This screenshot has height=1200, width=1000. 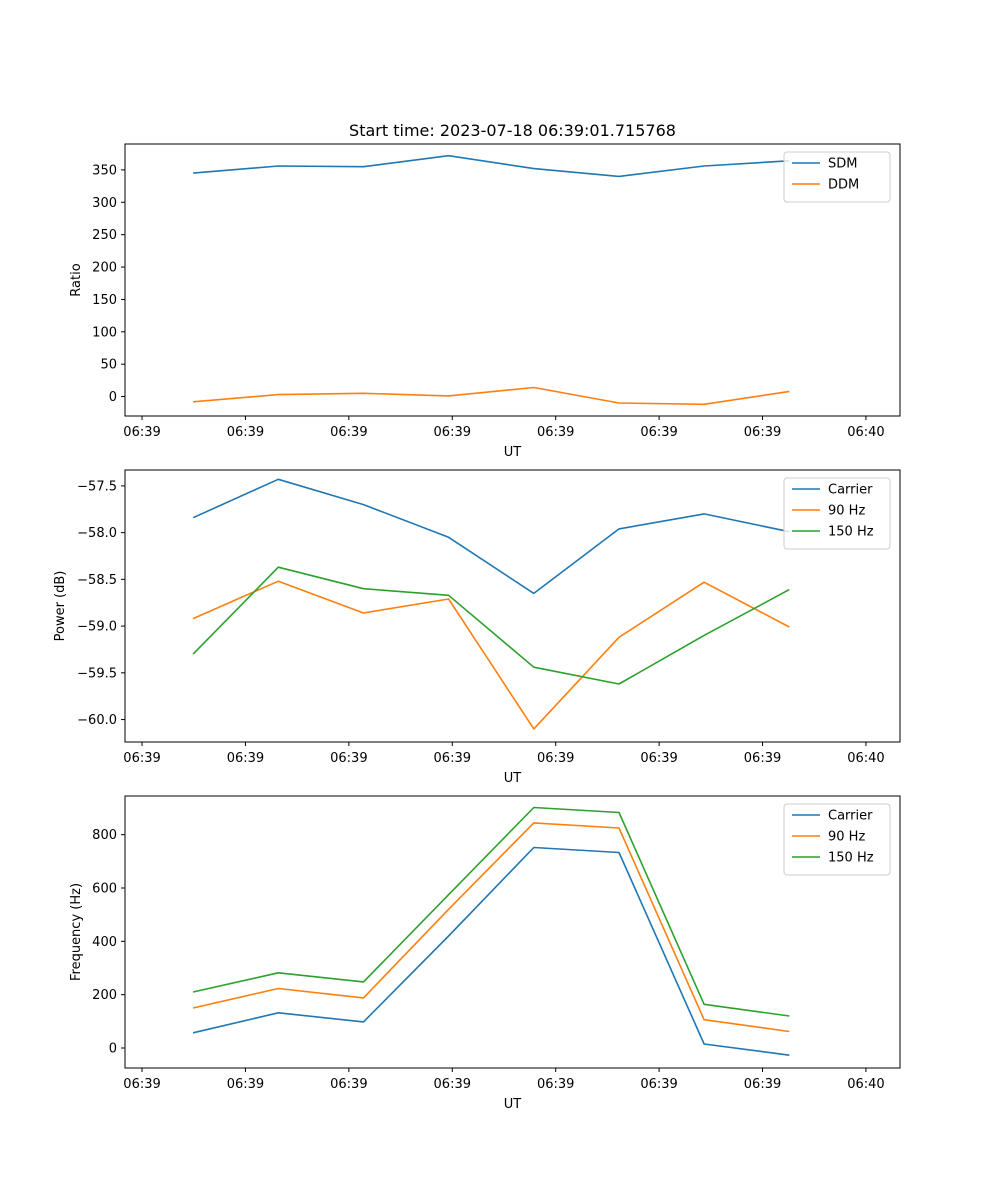 I want to click on frequency-legend: Carrier 90 Hz 150 Hz, so click(x=837, y=839).